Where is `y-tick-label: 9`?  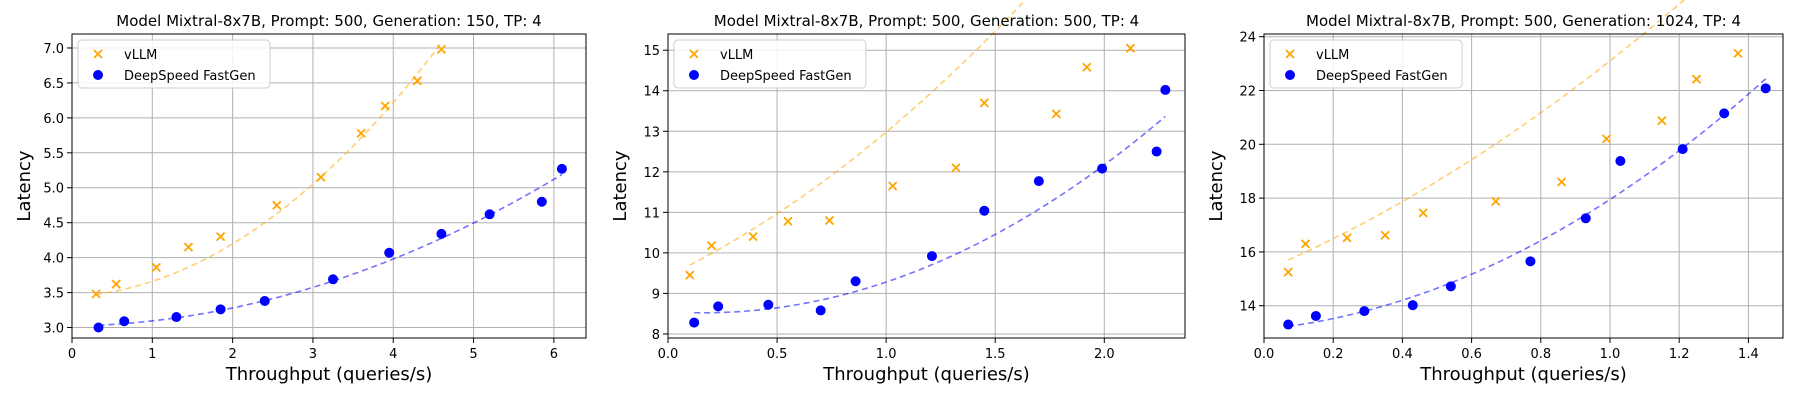
y-tick-label: 9 is located at coordinates (656, 294).